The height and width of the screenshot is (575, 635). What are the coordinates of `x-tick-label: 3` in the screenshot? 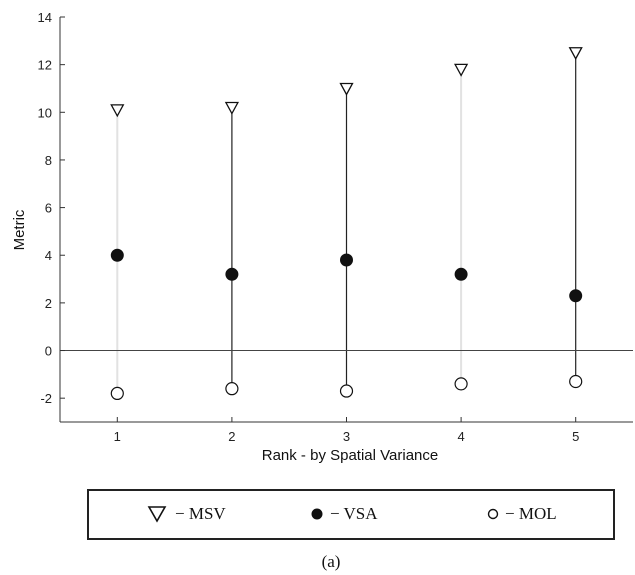 It's located at (346, 436).